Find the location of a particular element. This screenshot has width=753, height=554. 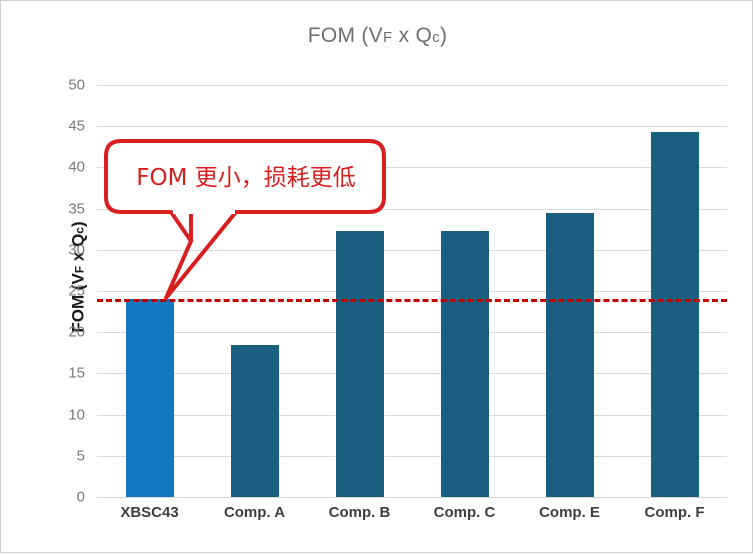

x-axis-label-comp-b: Comp. B is located at coordinates (359, 512).